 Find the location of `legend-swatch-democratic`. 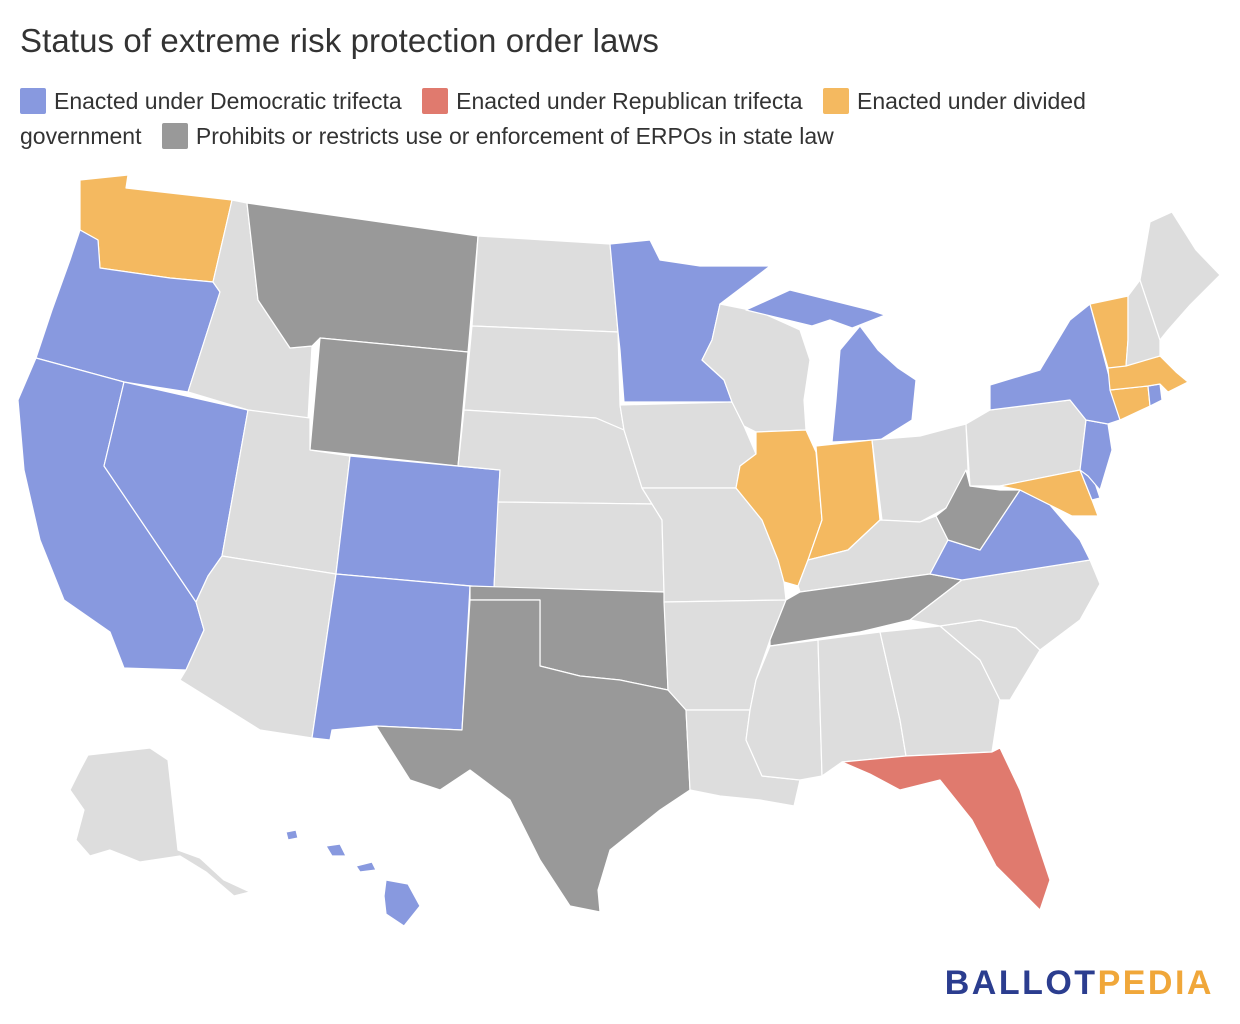

legend-swatch-democratic is located at coordinates (33, 101).